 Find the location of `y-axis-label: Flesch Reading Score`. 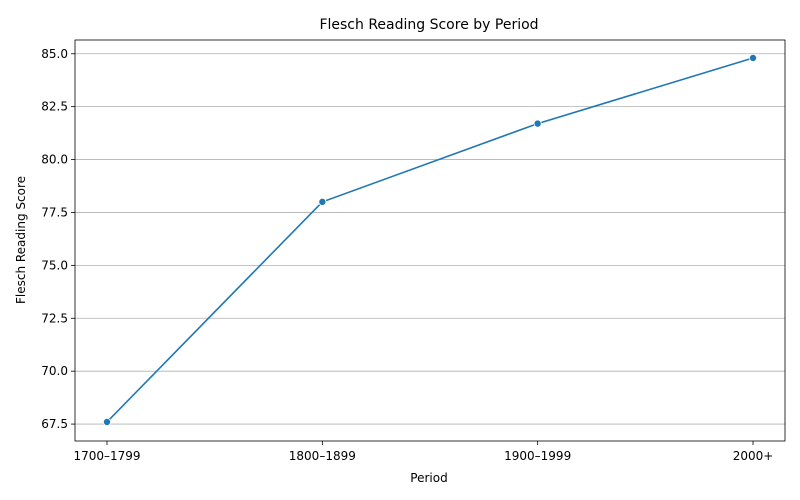

y-axis-label: Flesch Reading Score is located at coordinates (21, 240).